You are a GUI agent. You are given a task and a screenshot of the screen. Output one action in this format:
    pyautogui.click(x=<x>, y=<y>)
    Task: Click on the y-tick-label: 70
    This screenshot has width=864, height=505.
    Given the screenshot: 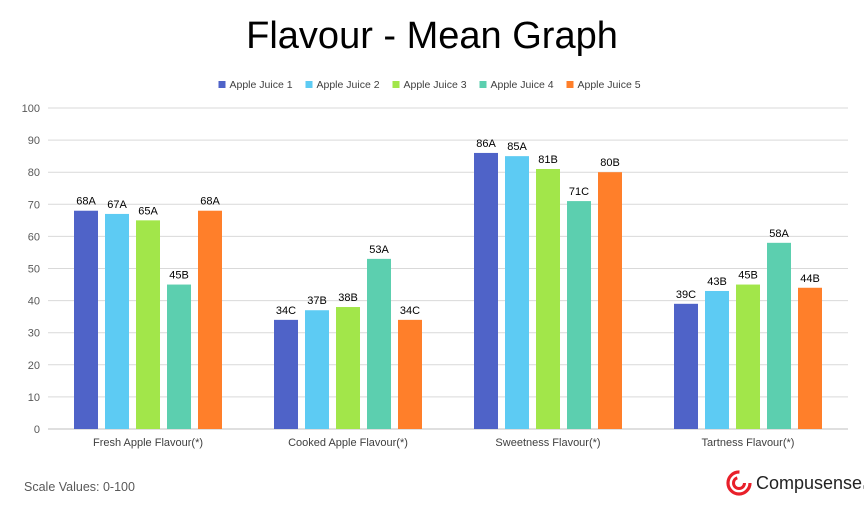 What is the action you would take?
    pyautogui.click(x=34, y=205)
    